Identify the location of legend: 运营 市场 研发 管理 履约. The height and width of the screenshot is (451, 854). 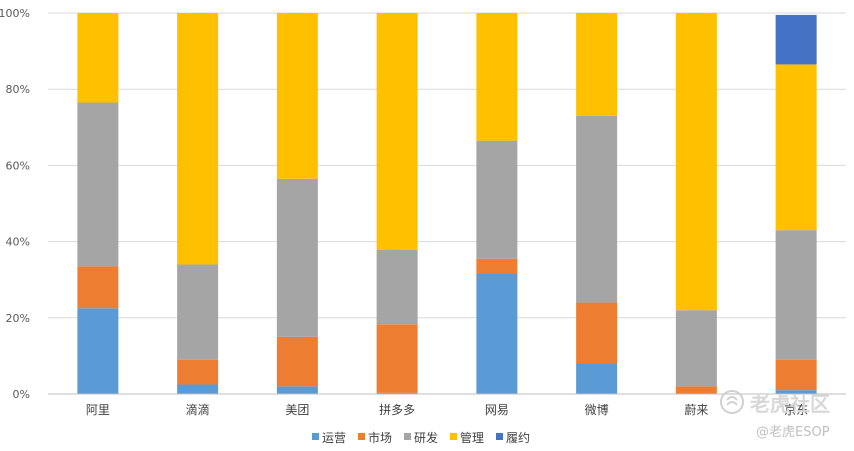
(421, 437).